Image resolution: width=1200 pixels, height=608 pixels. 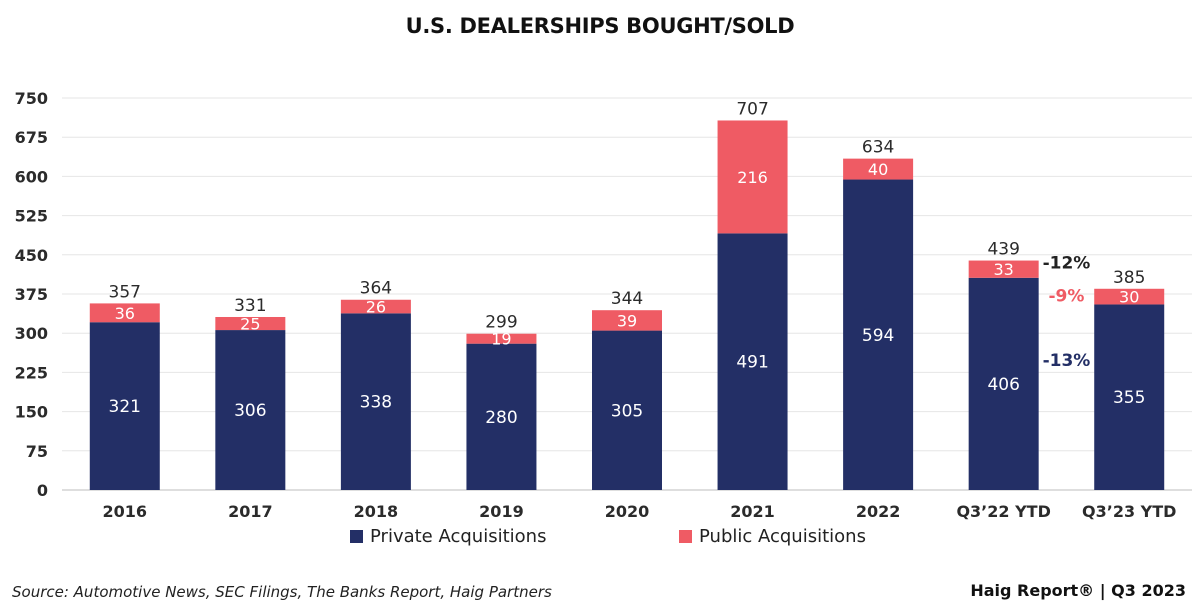 I want to click on y-tick-label: 600, so click(x=31, y=176).